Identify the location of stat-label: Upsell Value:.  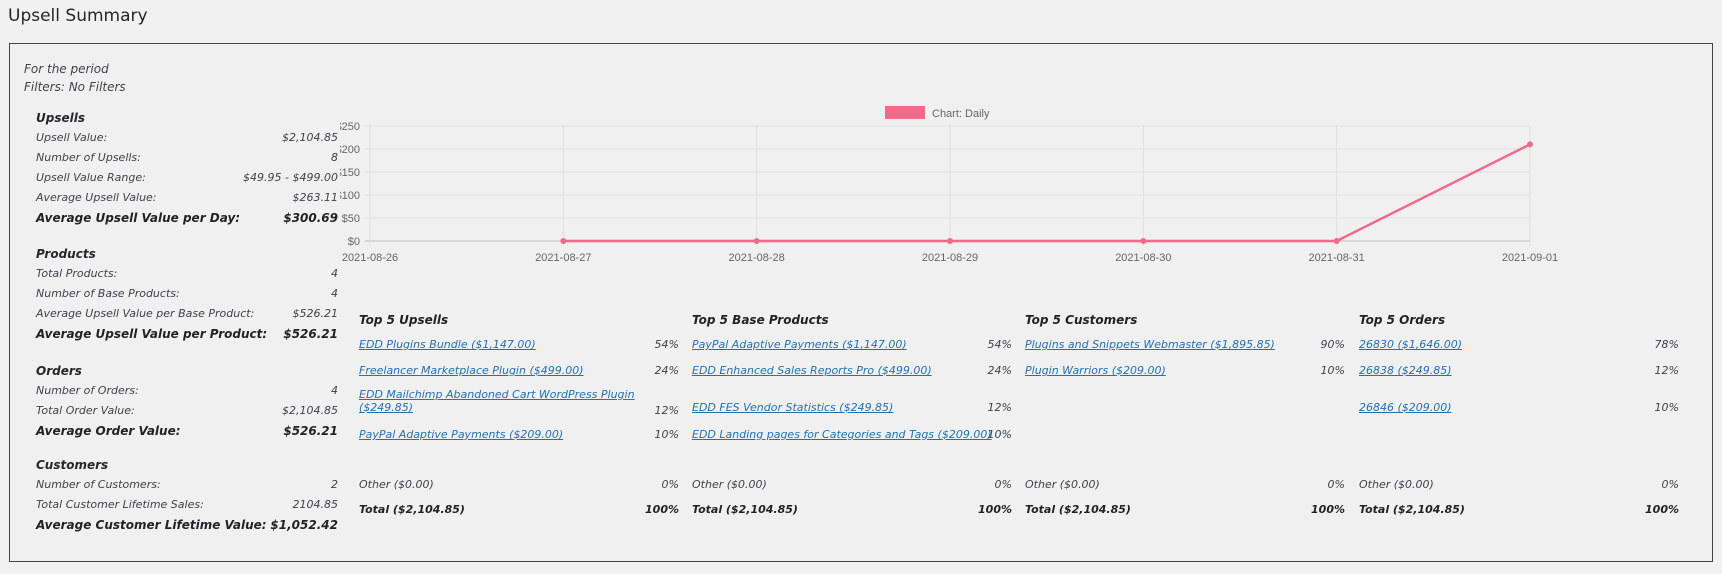
(72, 137).